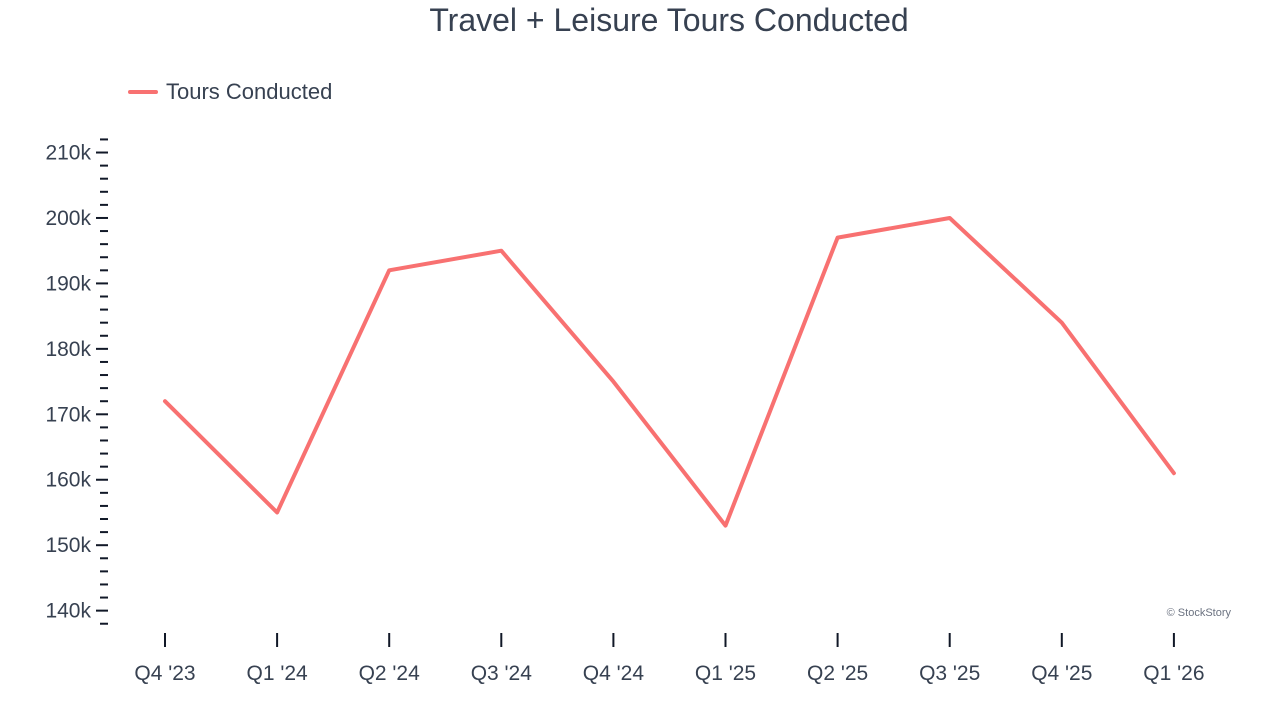  Describe the element at coordinates (725, 673) in the screenshot. I see `x-tick-label: Q1 '25` at that location.